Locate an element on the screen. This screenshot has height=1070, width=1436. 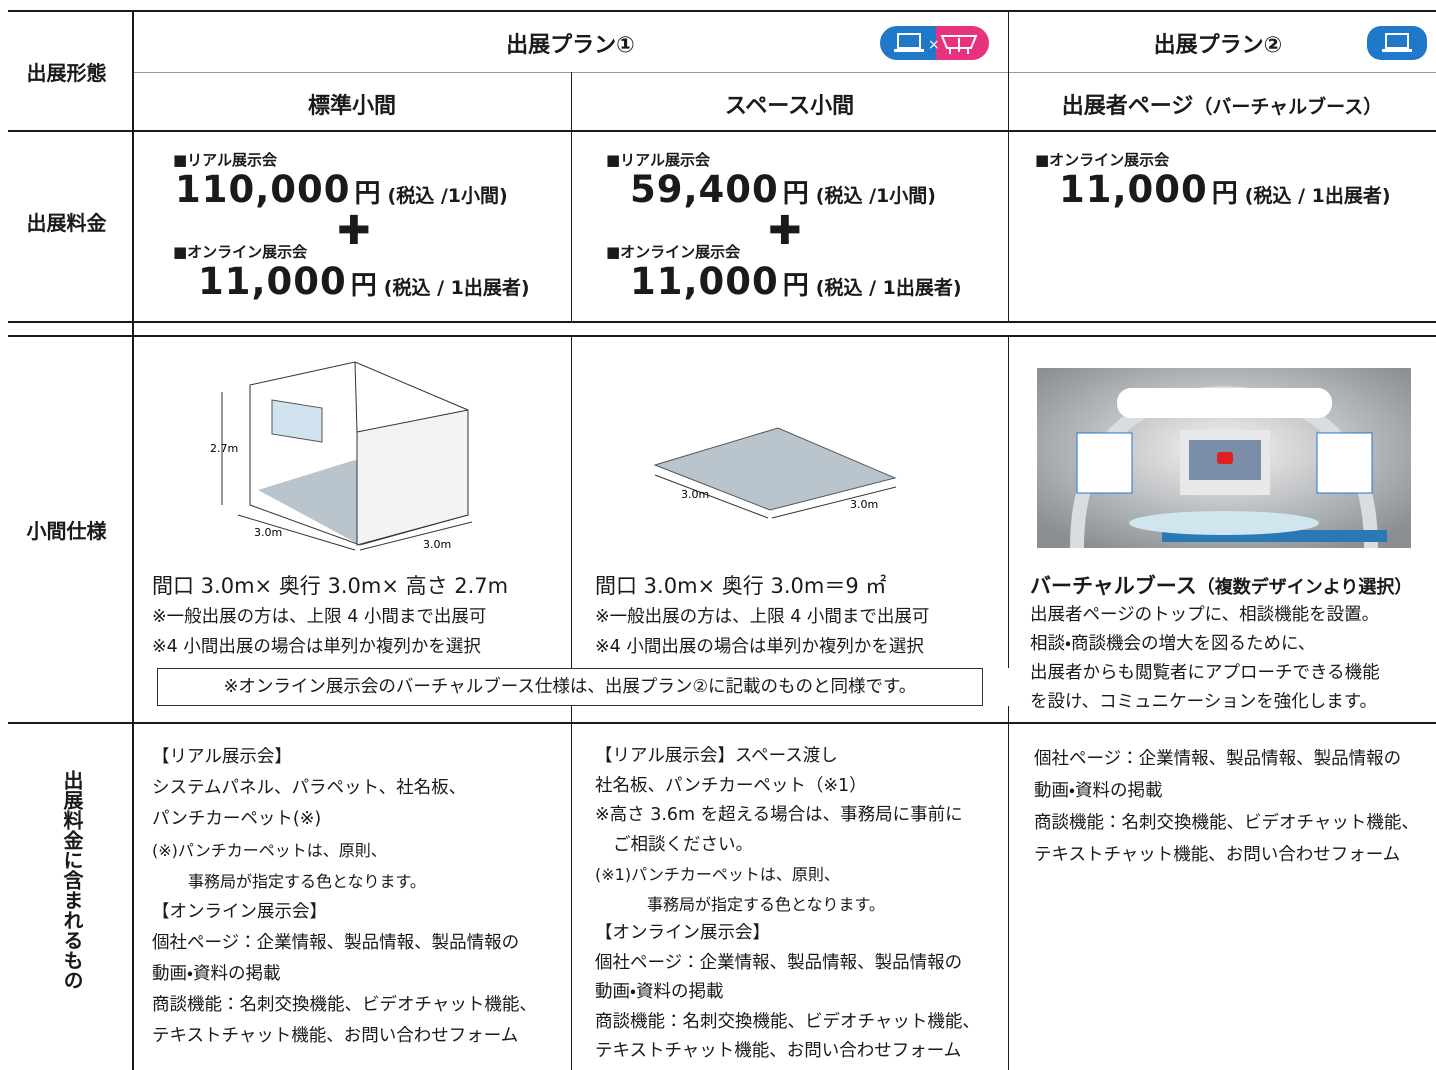
row-label: 小間仕様 is located at coordinates (66, 531).